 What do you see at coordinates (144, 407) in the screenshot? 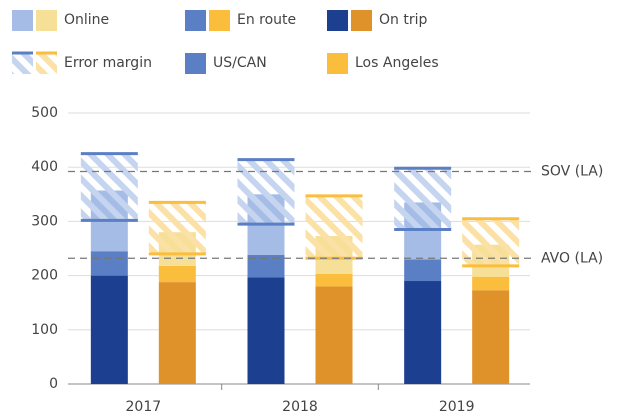
I see `x-tick-label: 2017` at bounding box center [144, 407].